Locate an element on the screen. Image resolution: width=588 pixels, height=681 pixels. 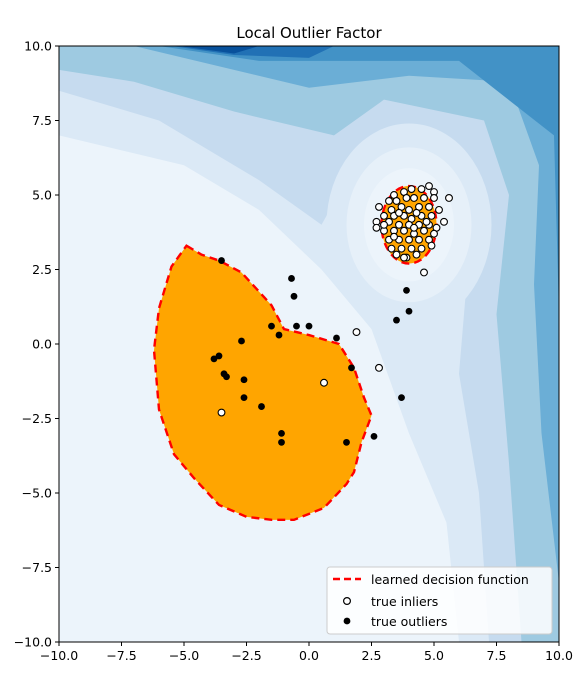
legend-label-inliers: true inliers is located at coordinates (404, 601).